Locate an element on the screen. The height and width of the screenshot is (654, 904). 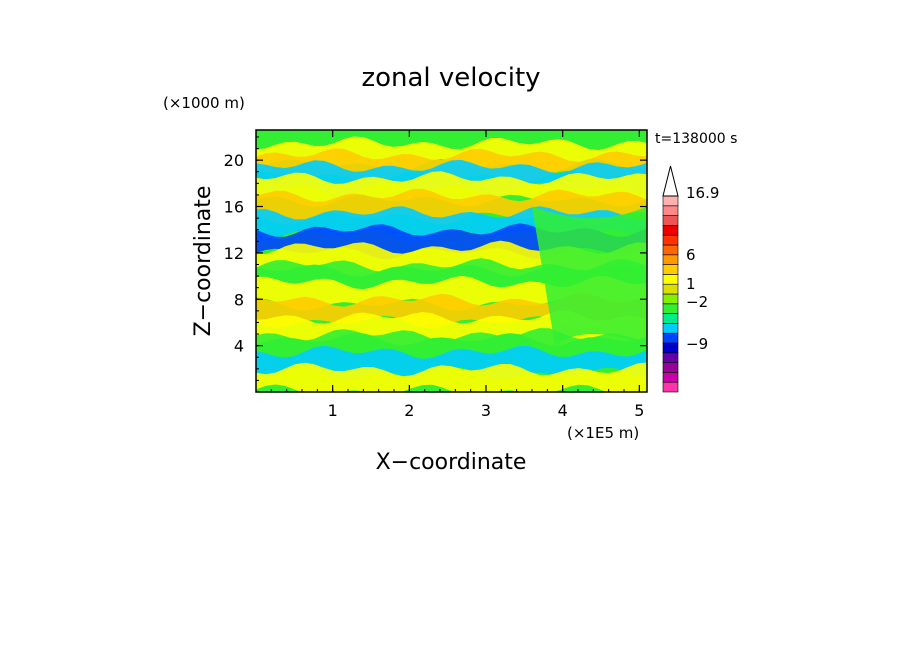
x-tick-label: 3 is located at coordinates (486, 410).